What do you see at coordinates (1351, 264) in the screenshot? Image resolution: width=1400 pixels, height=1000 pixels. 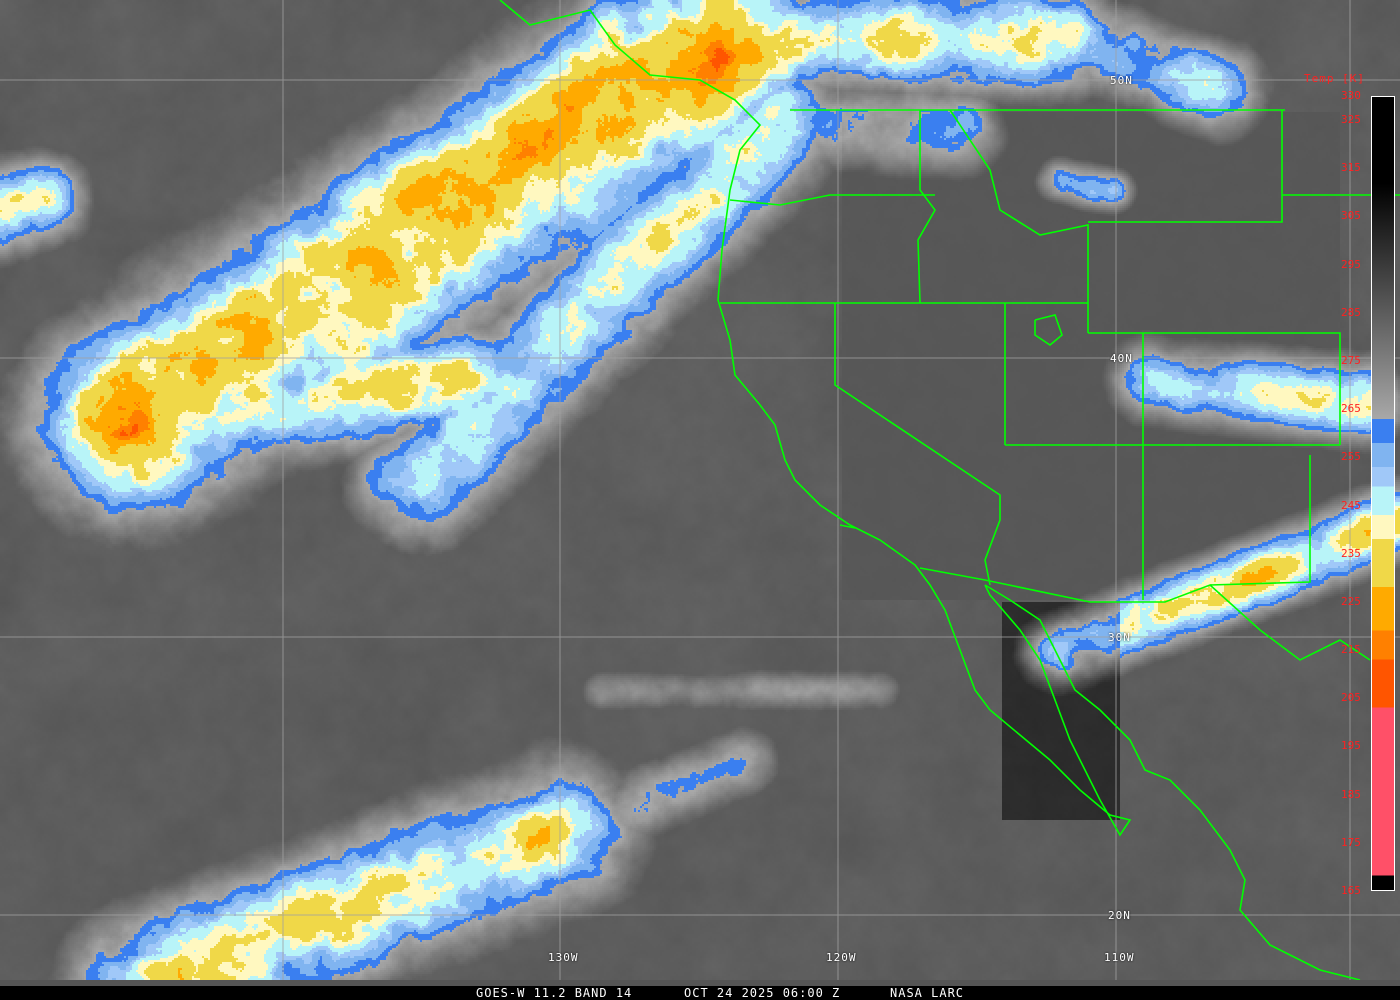 I see `colorbar-tick-label: 295` at bounding box center [1351, 264].